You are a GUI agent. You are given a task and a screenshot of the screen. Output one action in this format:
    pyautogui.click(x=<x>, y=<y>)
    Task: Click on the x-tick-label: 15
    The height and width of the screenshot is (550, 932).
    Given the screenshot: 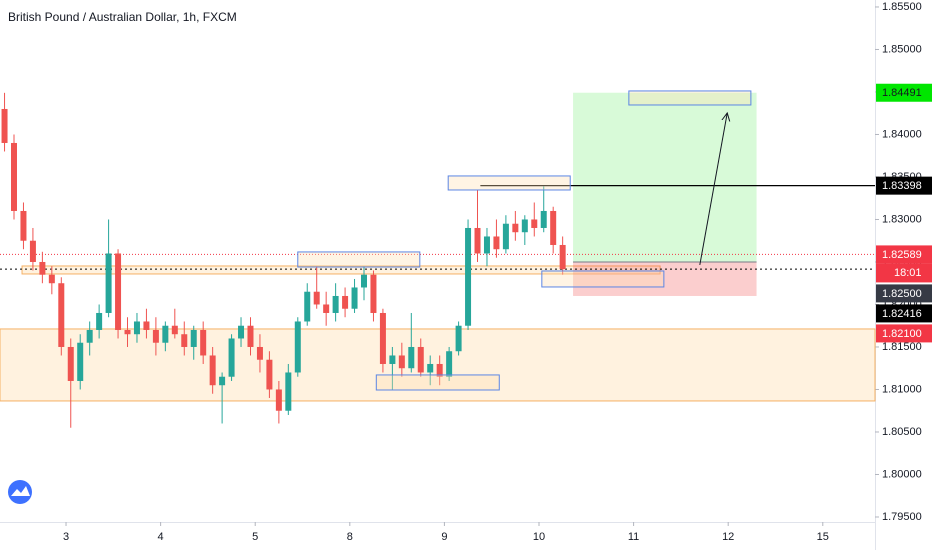 What is the action you would take?
    pyautogui.click(x=823, y=537)
    